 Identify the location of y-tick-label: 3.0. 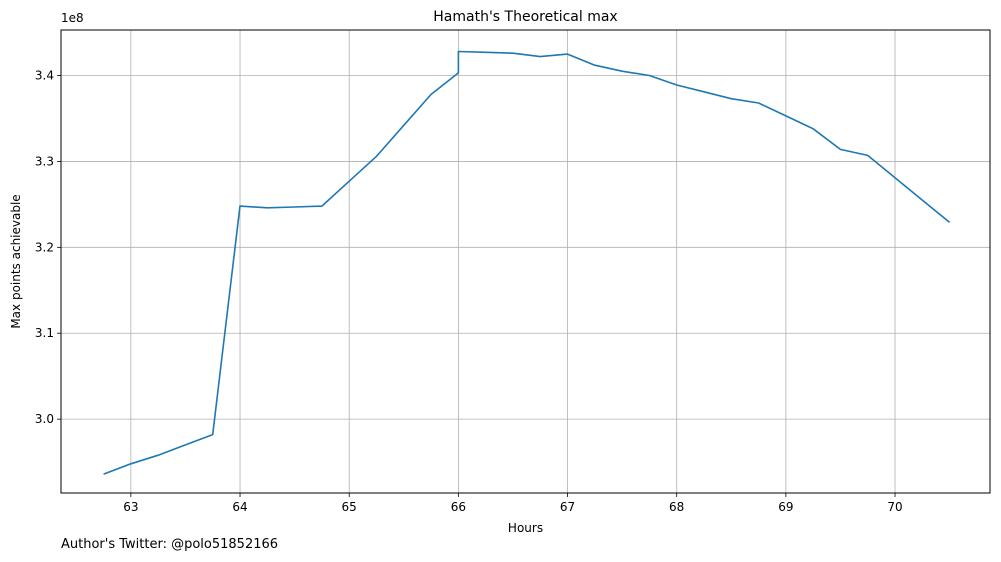
(44, 419).